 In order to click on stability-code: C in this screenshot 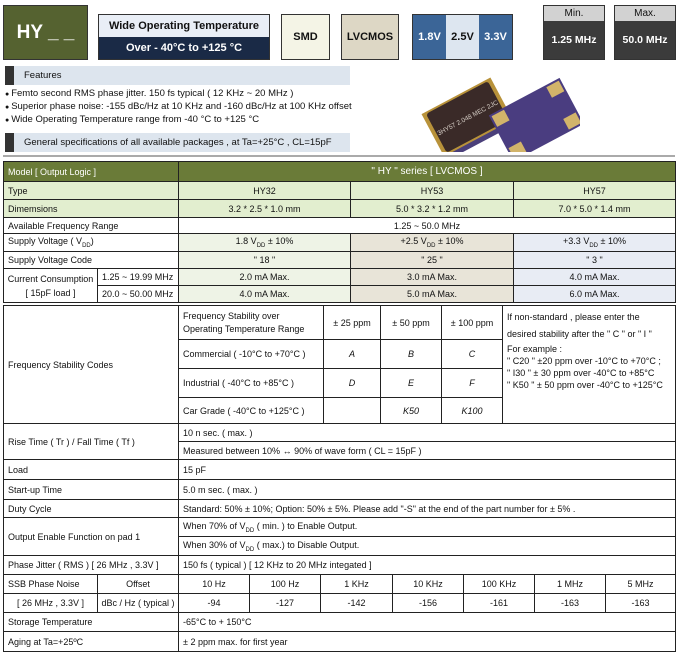, I will do `click(472, 354)`.